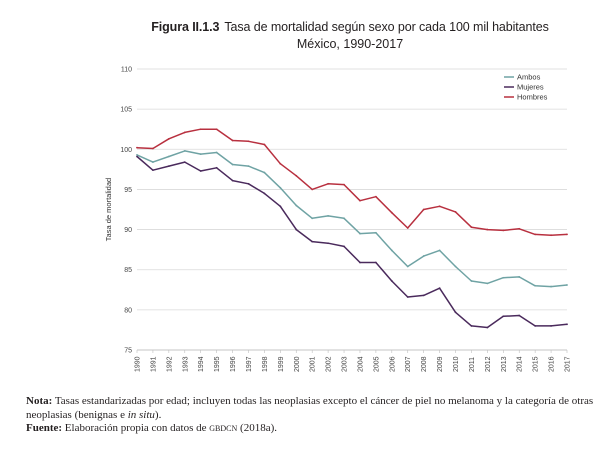 Image resolution: width=610 pixels, height=451 pixels. I want to click on x-tick-label: 2013, so click(504, 364).